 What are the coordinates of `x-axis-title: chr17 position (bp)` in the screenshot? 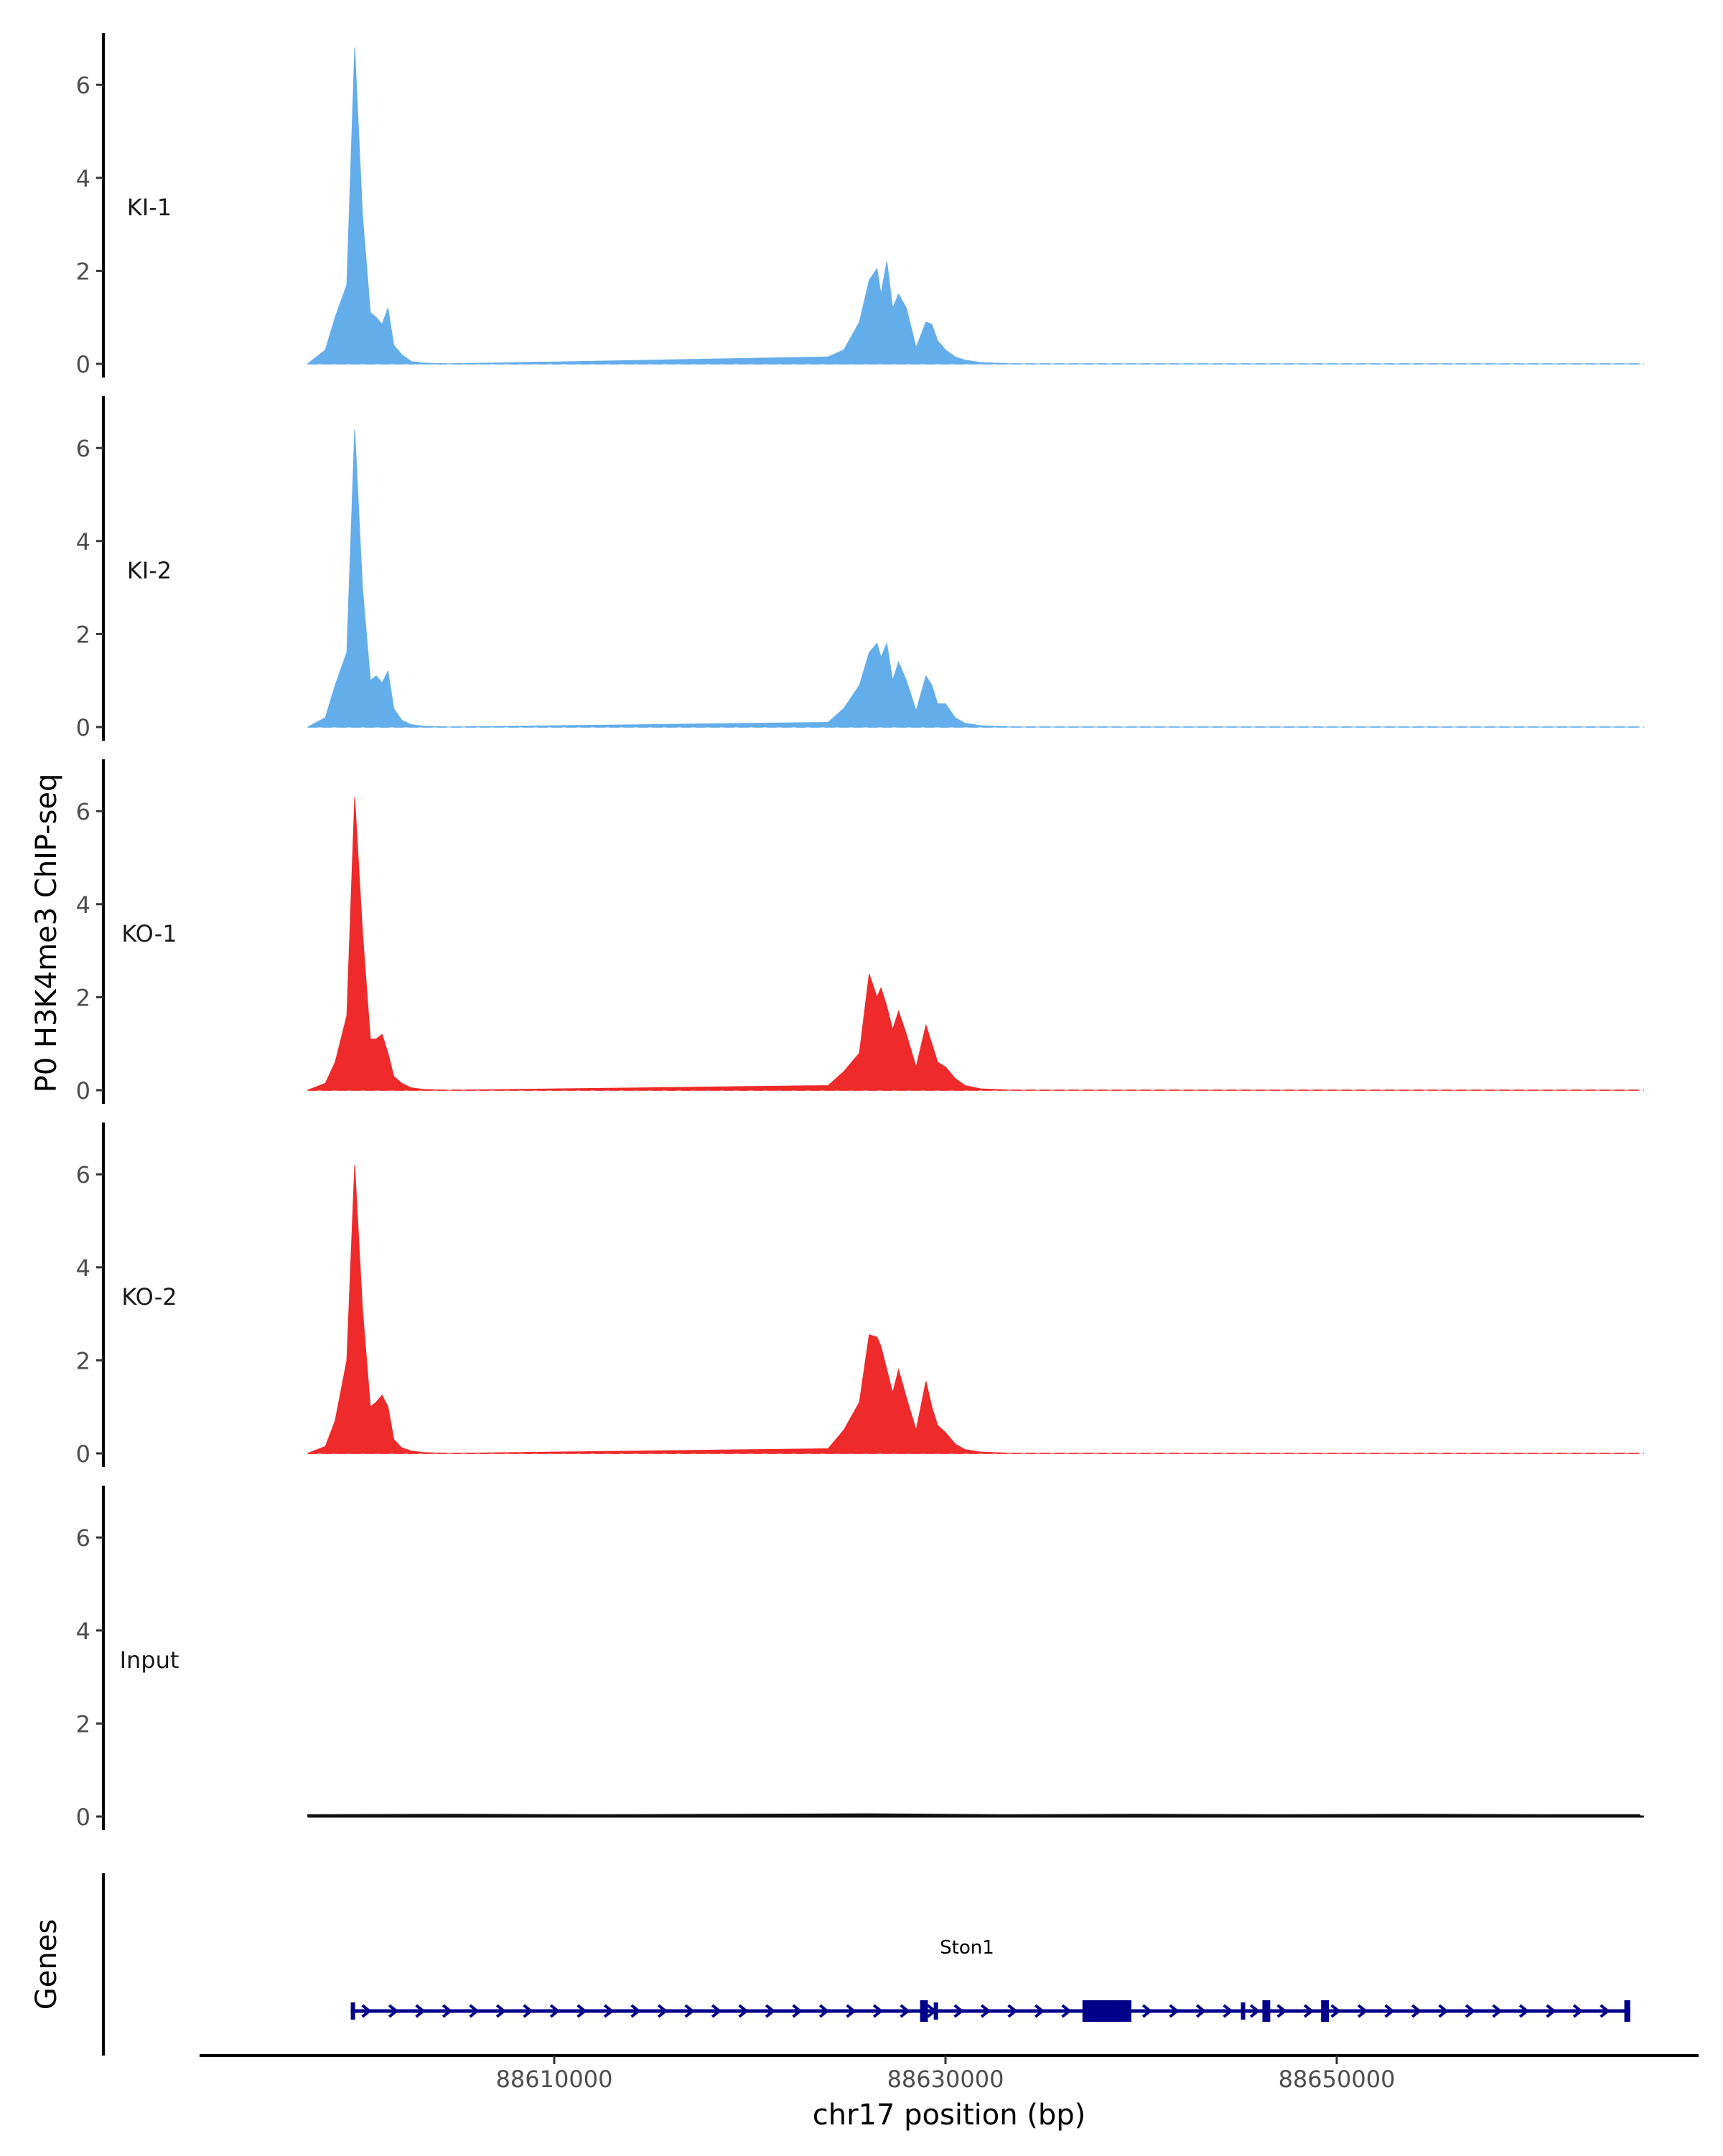 It's located at (949, 2115).